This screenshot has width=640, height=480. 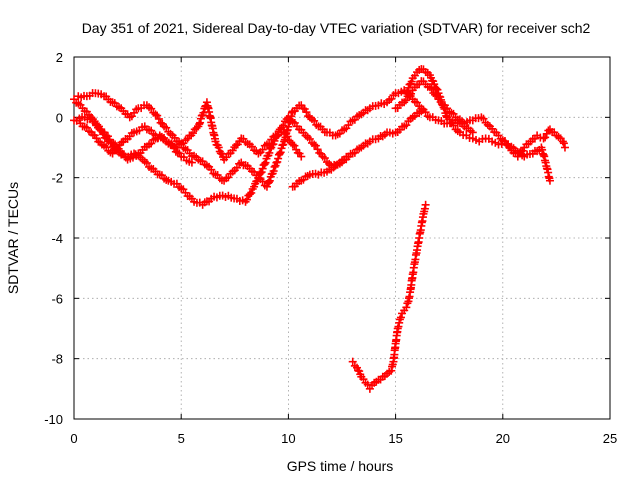 What do you see at coordinates (57, 238) in the screenshot?
I see `y-tick-label: -4` at bounding box center [57, 238].